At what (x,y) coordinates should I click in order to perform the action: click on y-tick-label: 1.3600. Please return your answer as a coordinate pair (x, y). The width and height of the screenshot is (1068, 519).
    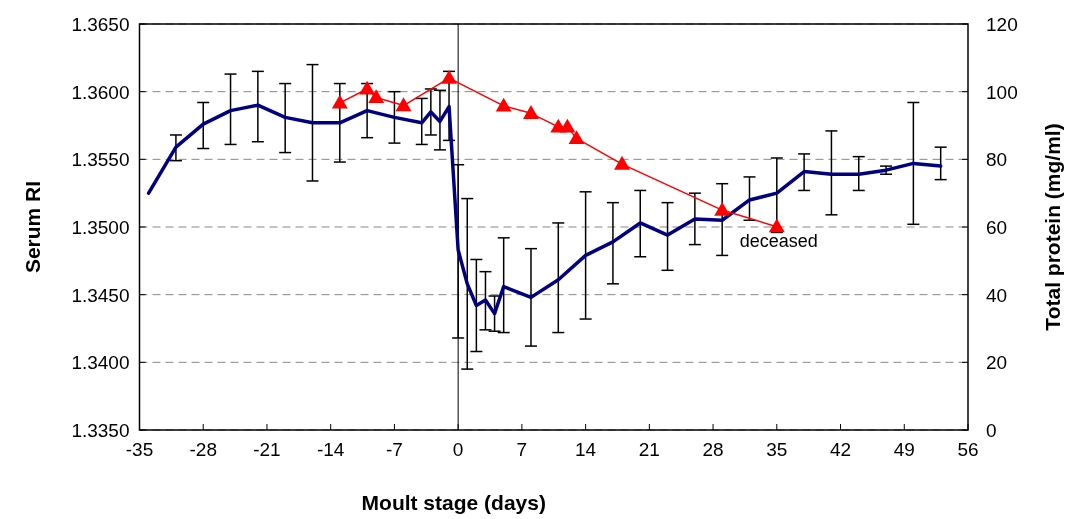
    Looking at the image, I should click on (100, 92).